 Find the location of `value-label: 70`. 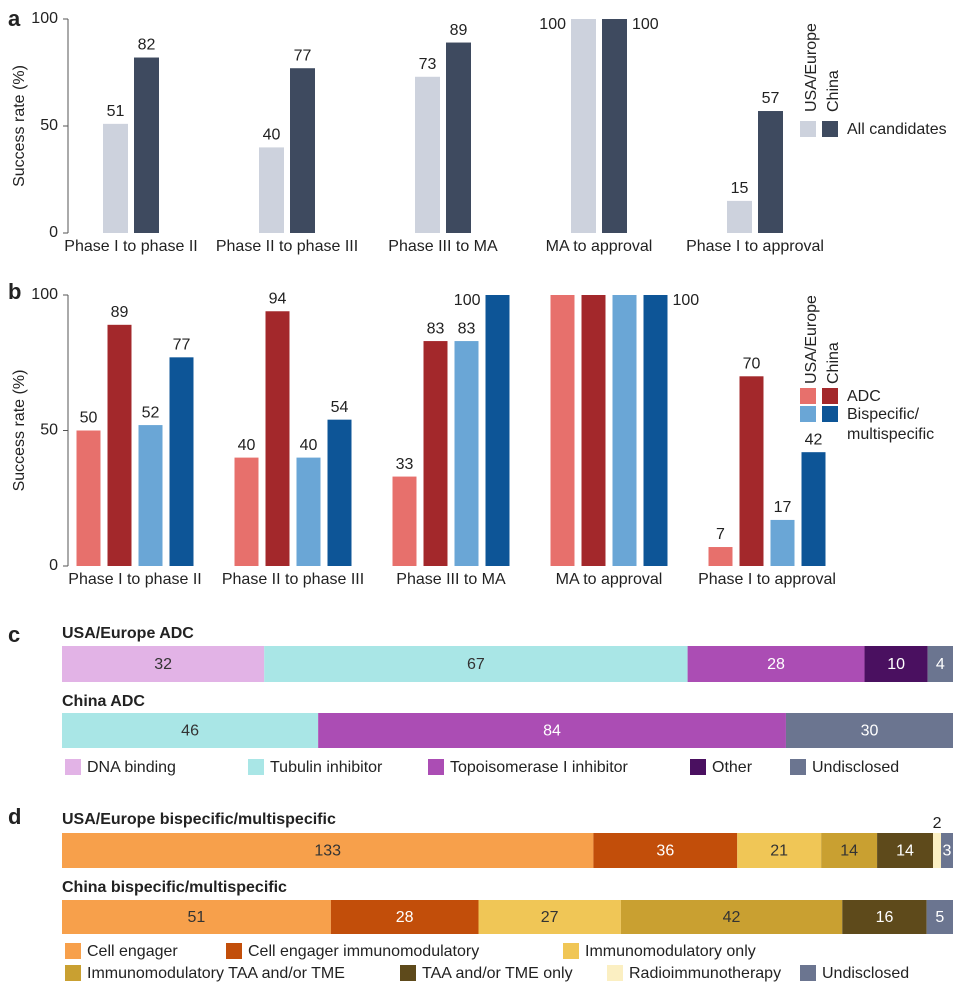

value-label: 70 is located at coordinates (752, 364).